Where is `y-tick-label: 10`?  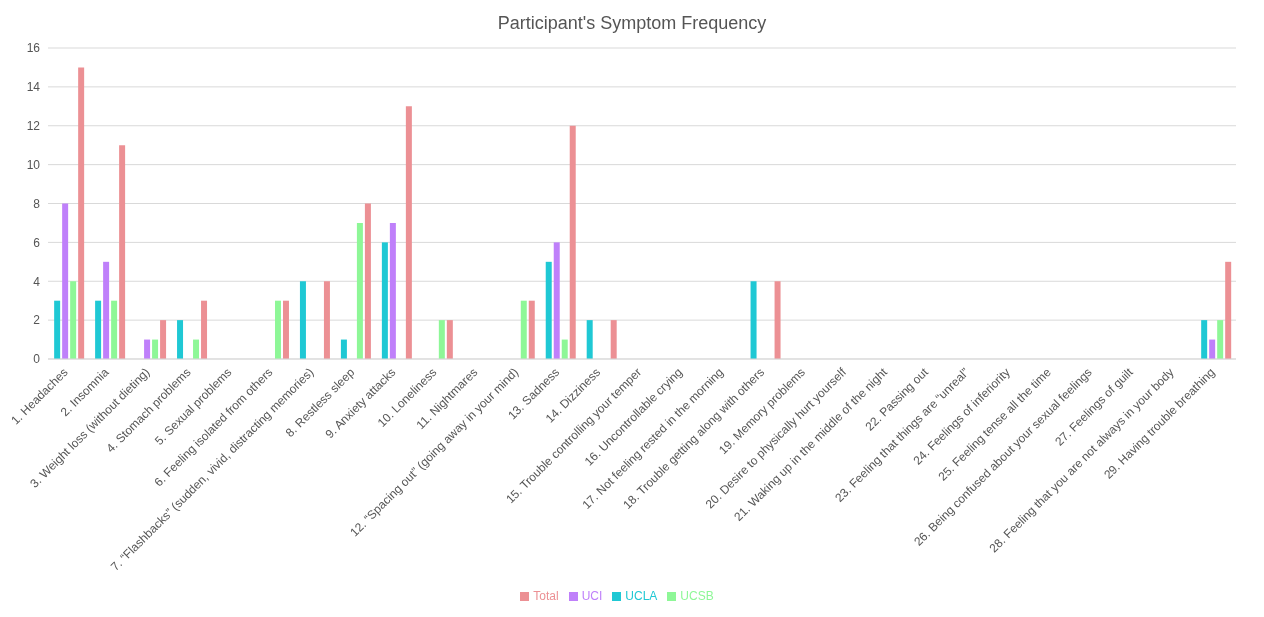
y-tick-label: 10 is located at coordinates (33, 164).